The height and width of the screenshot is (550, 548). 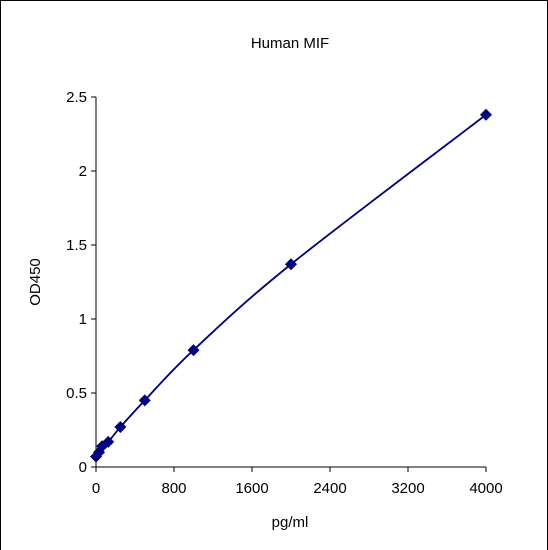 What do you see at coordinates (407, 488) in the screenshot?
I see `x-tick-label: 3200` at bounding box center [407, 488].